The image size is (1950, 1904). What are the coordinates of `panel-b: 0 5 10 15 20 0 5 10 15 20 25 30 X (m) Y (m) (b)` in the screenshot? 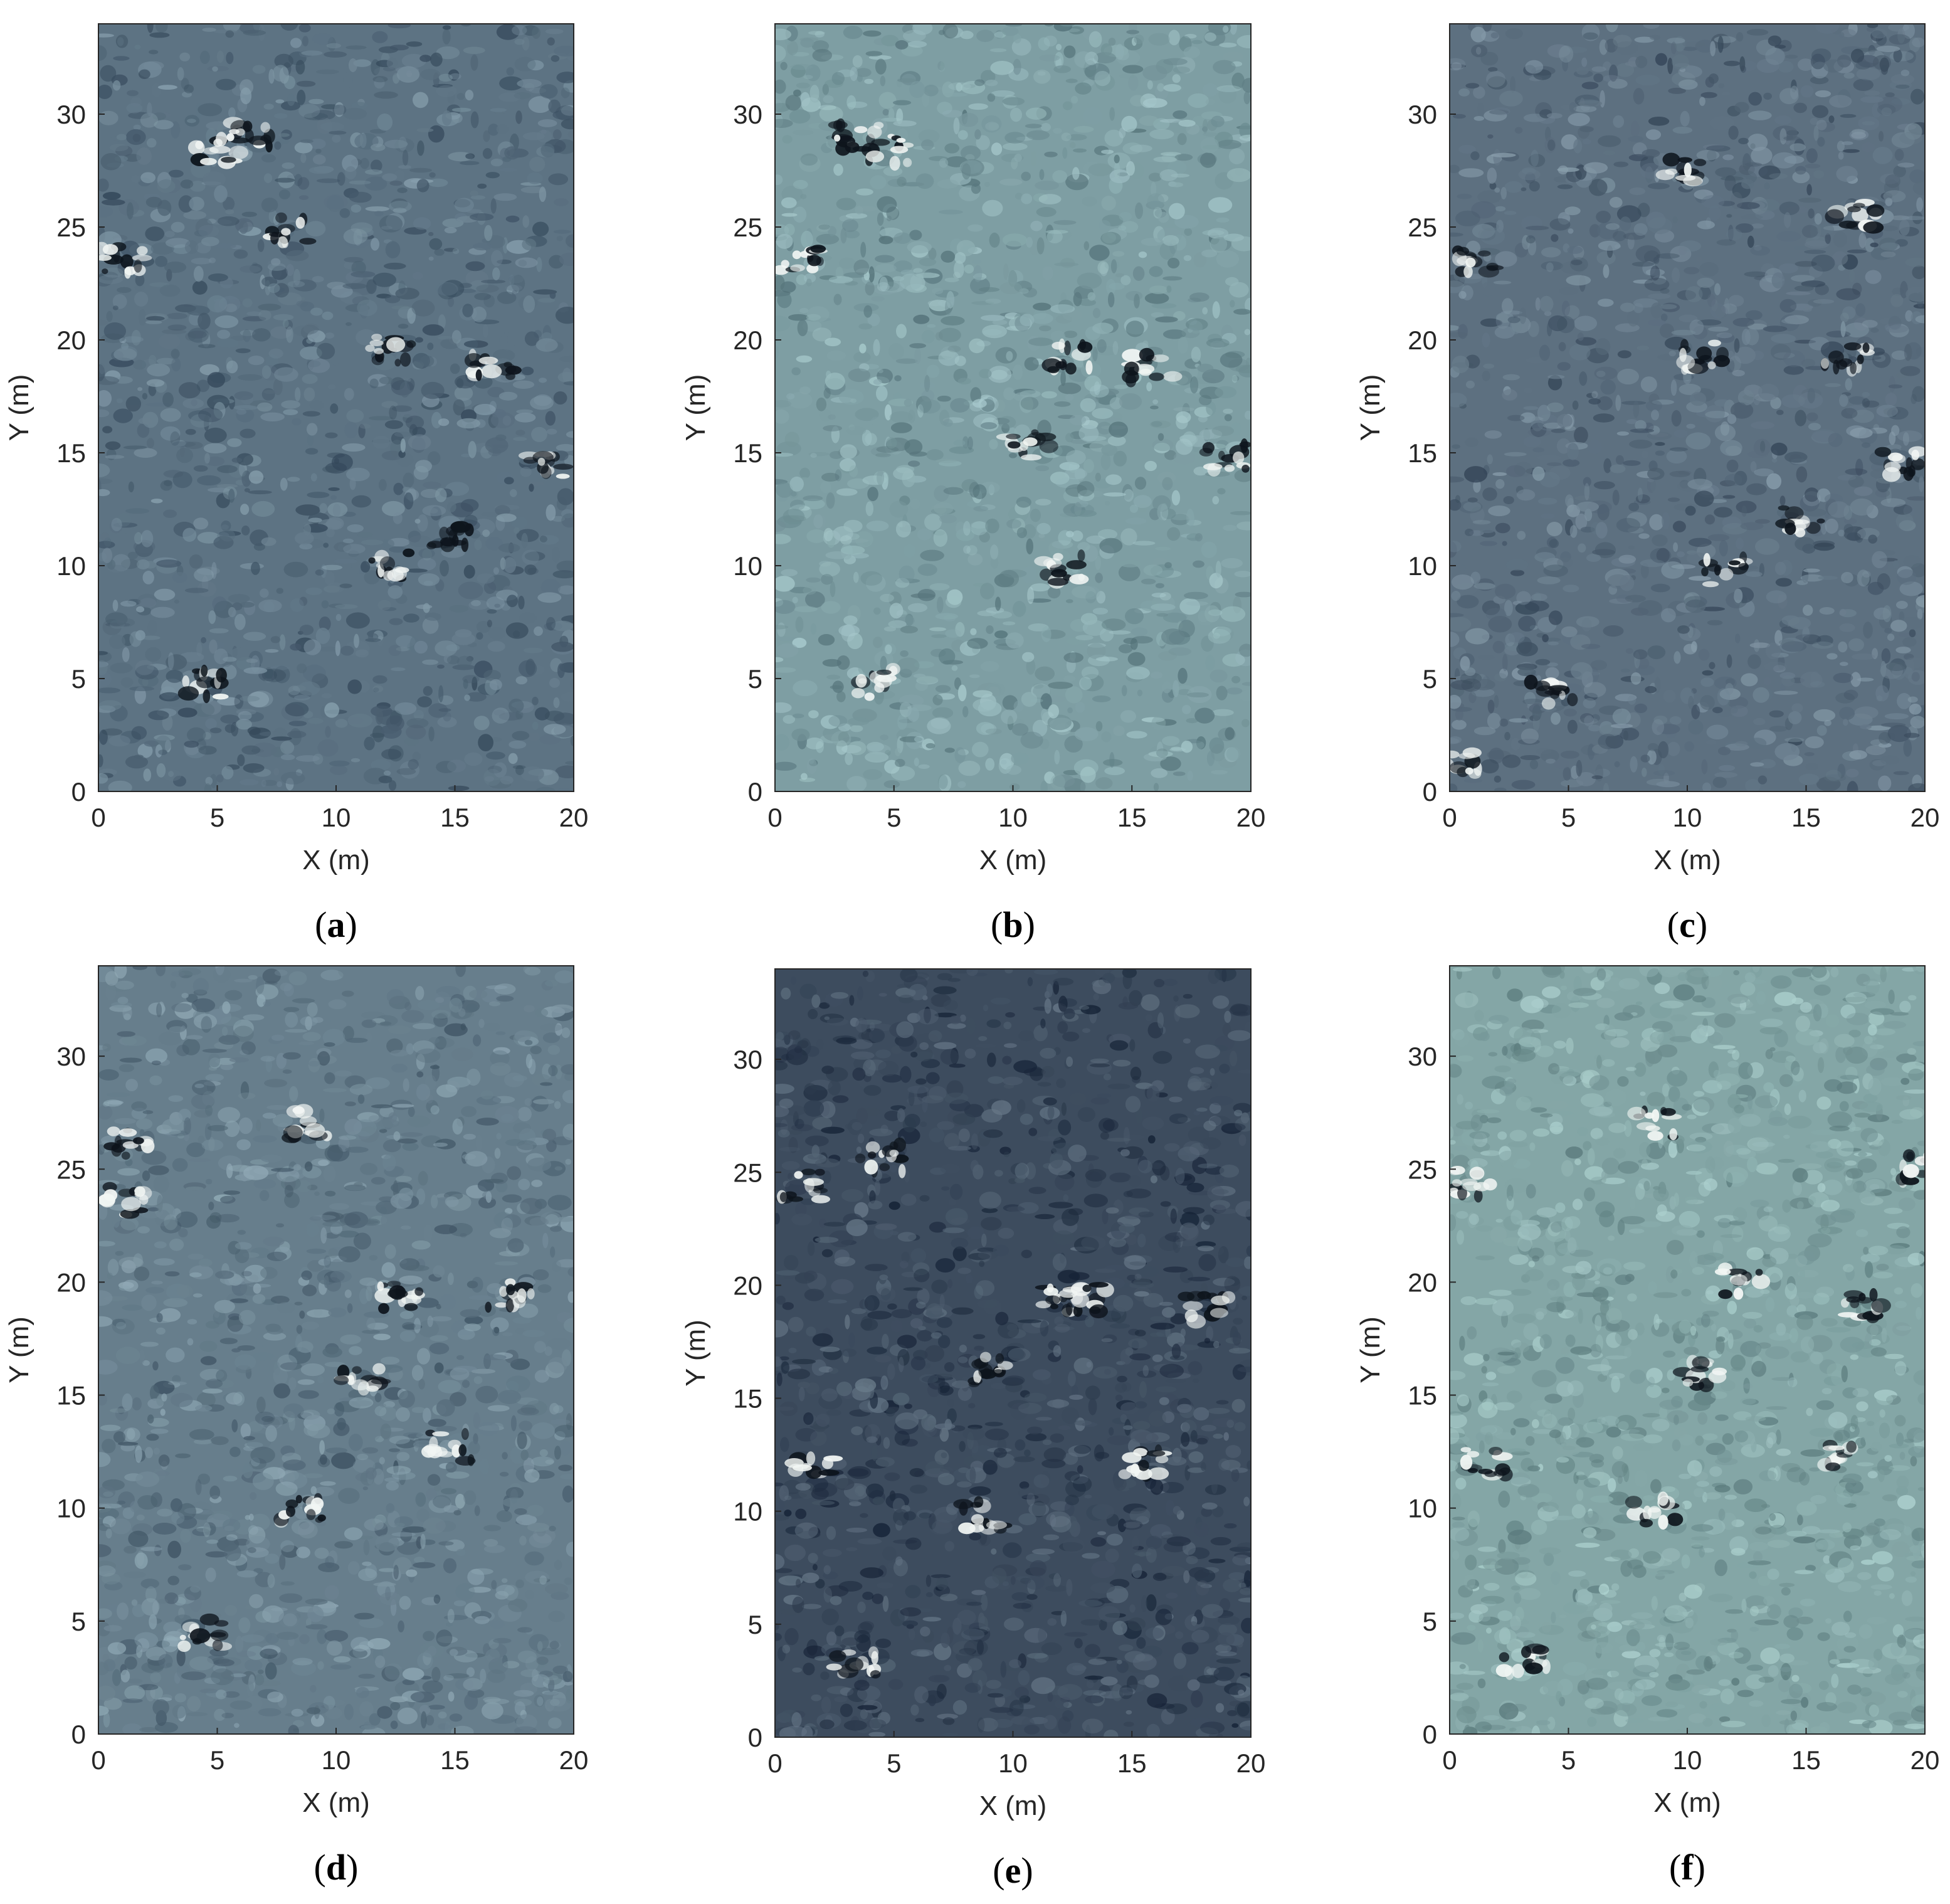 It's located at (972, 481).